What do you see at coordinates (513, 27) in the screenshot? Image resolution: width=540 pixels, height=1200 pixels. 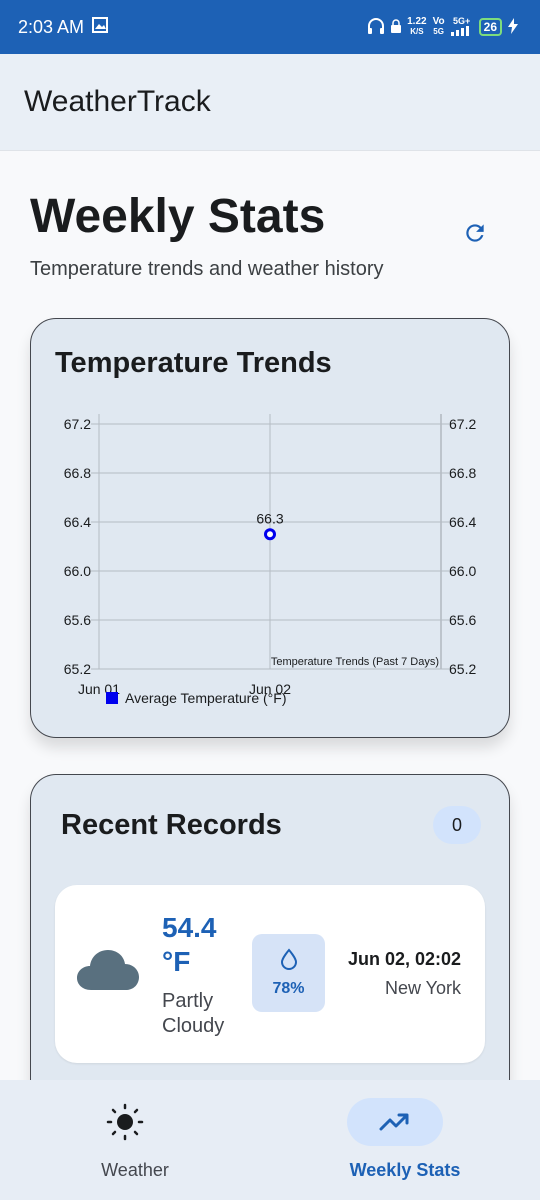 I see `charging-icon` at bounding box center [513, 27].